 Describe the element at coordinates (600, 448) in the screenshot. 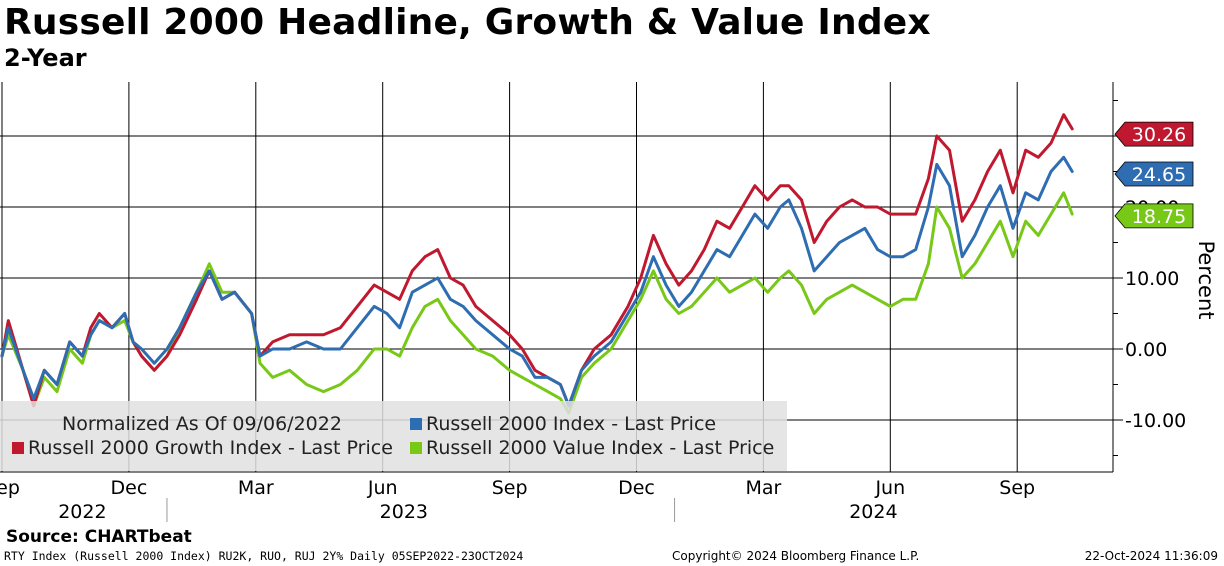

I see `legend-label-value: Russell 2000 Value Index - Last Price` at that location.